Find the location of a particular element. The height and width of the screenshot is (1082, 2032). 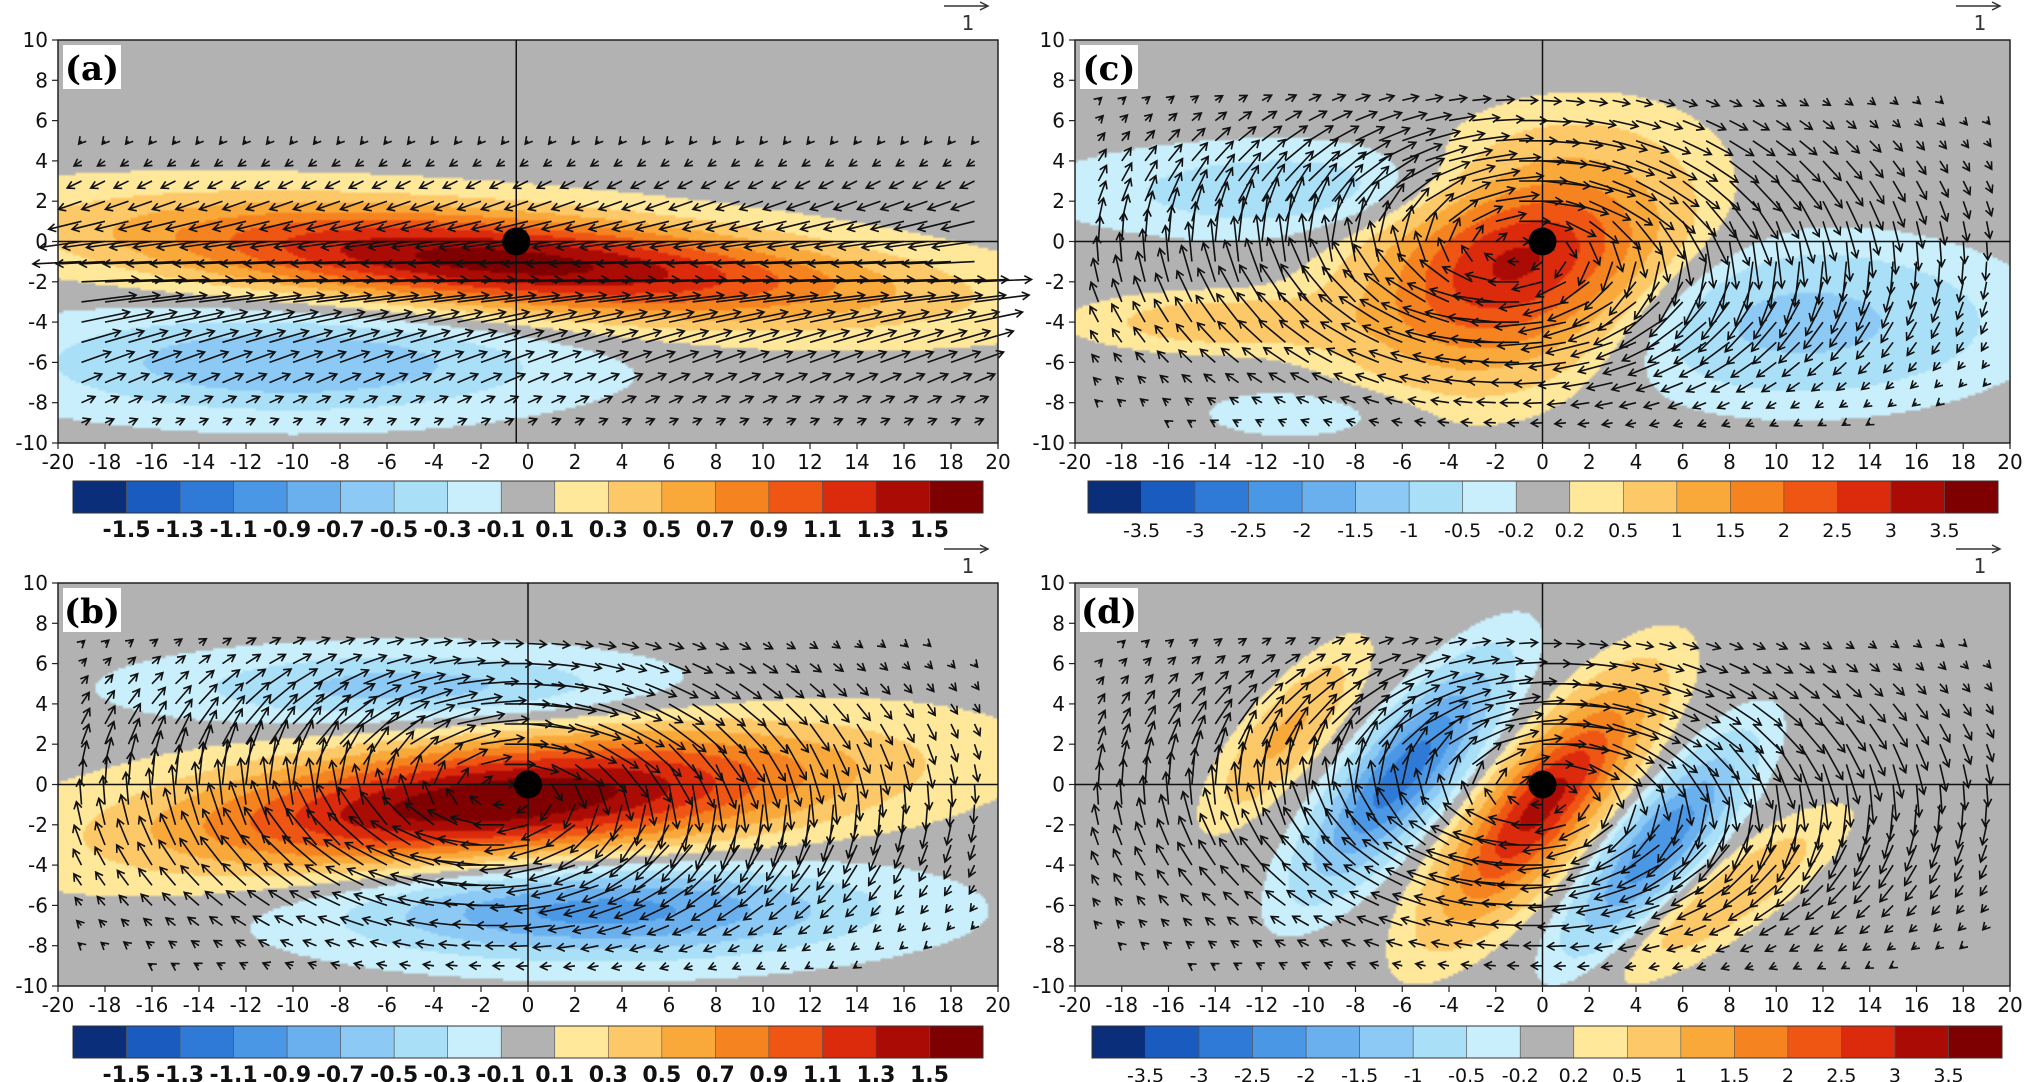

y-tick-label: 10 is located at coordinates (35, 40).